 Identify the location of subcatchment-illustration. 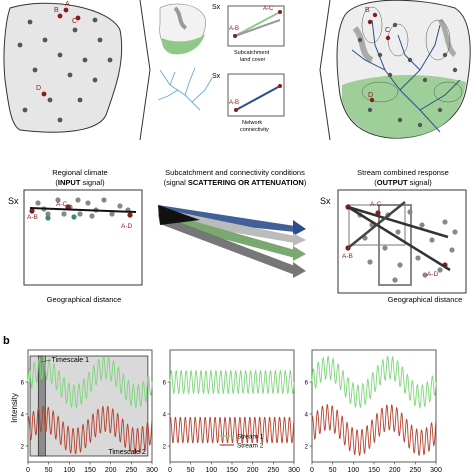
(182, 29).